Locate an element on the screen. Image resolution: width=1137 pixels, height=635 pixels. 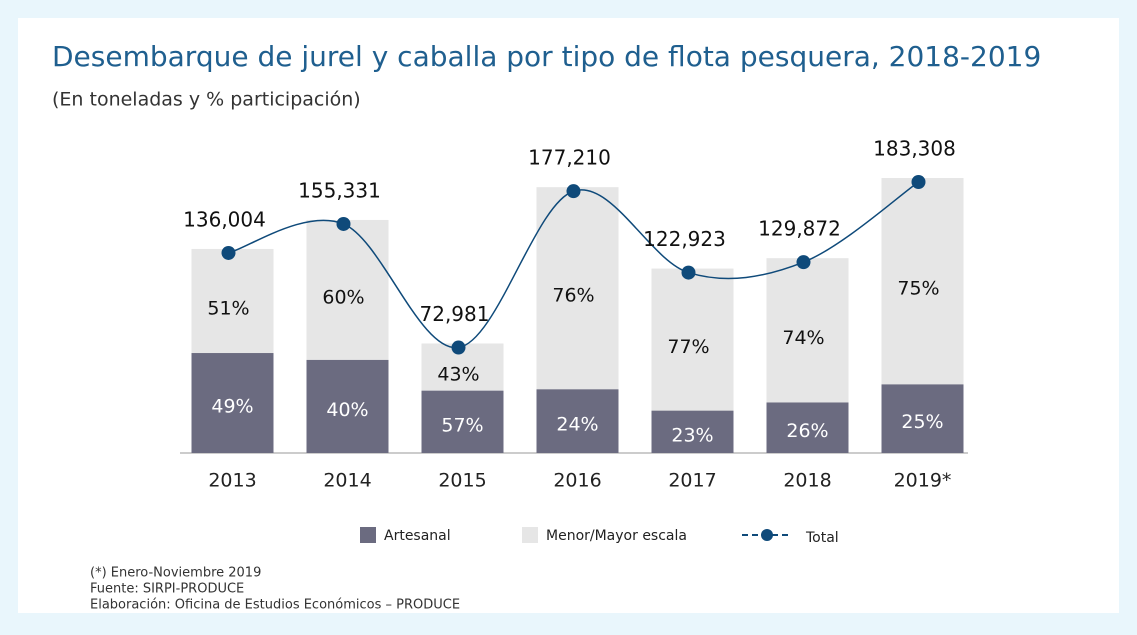
data-label: 43% is located at coordinates (458, 375).